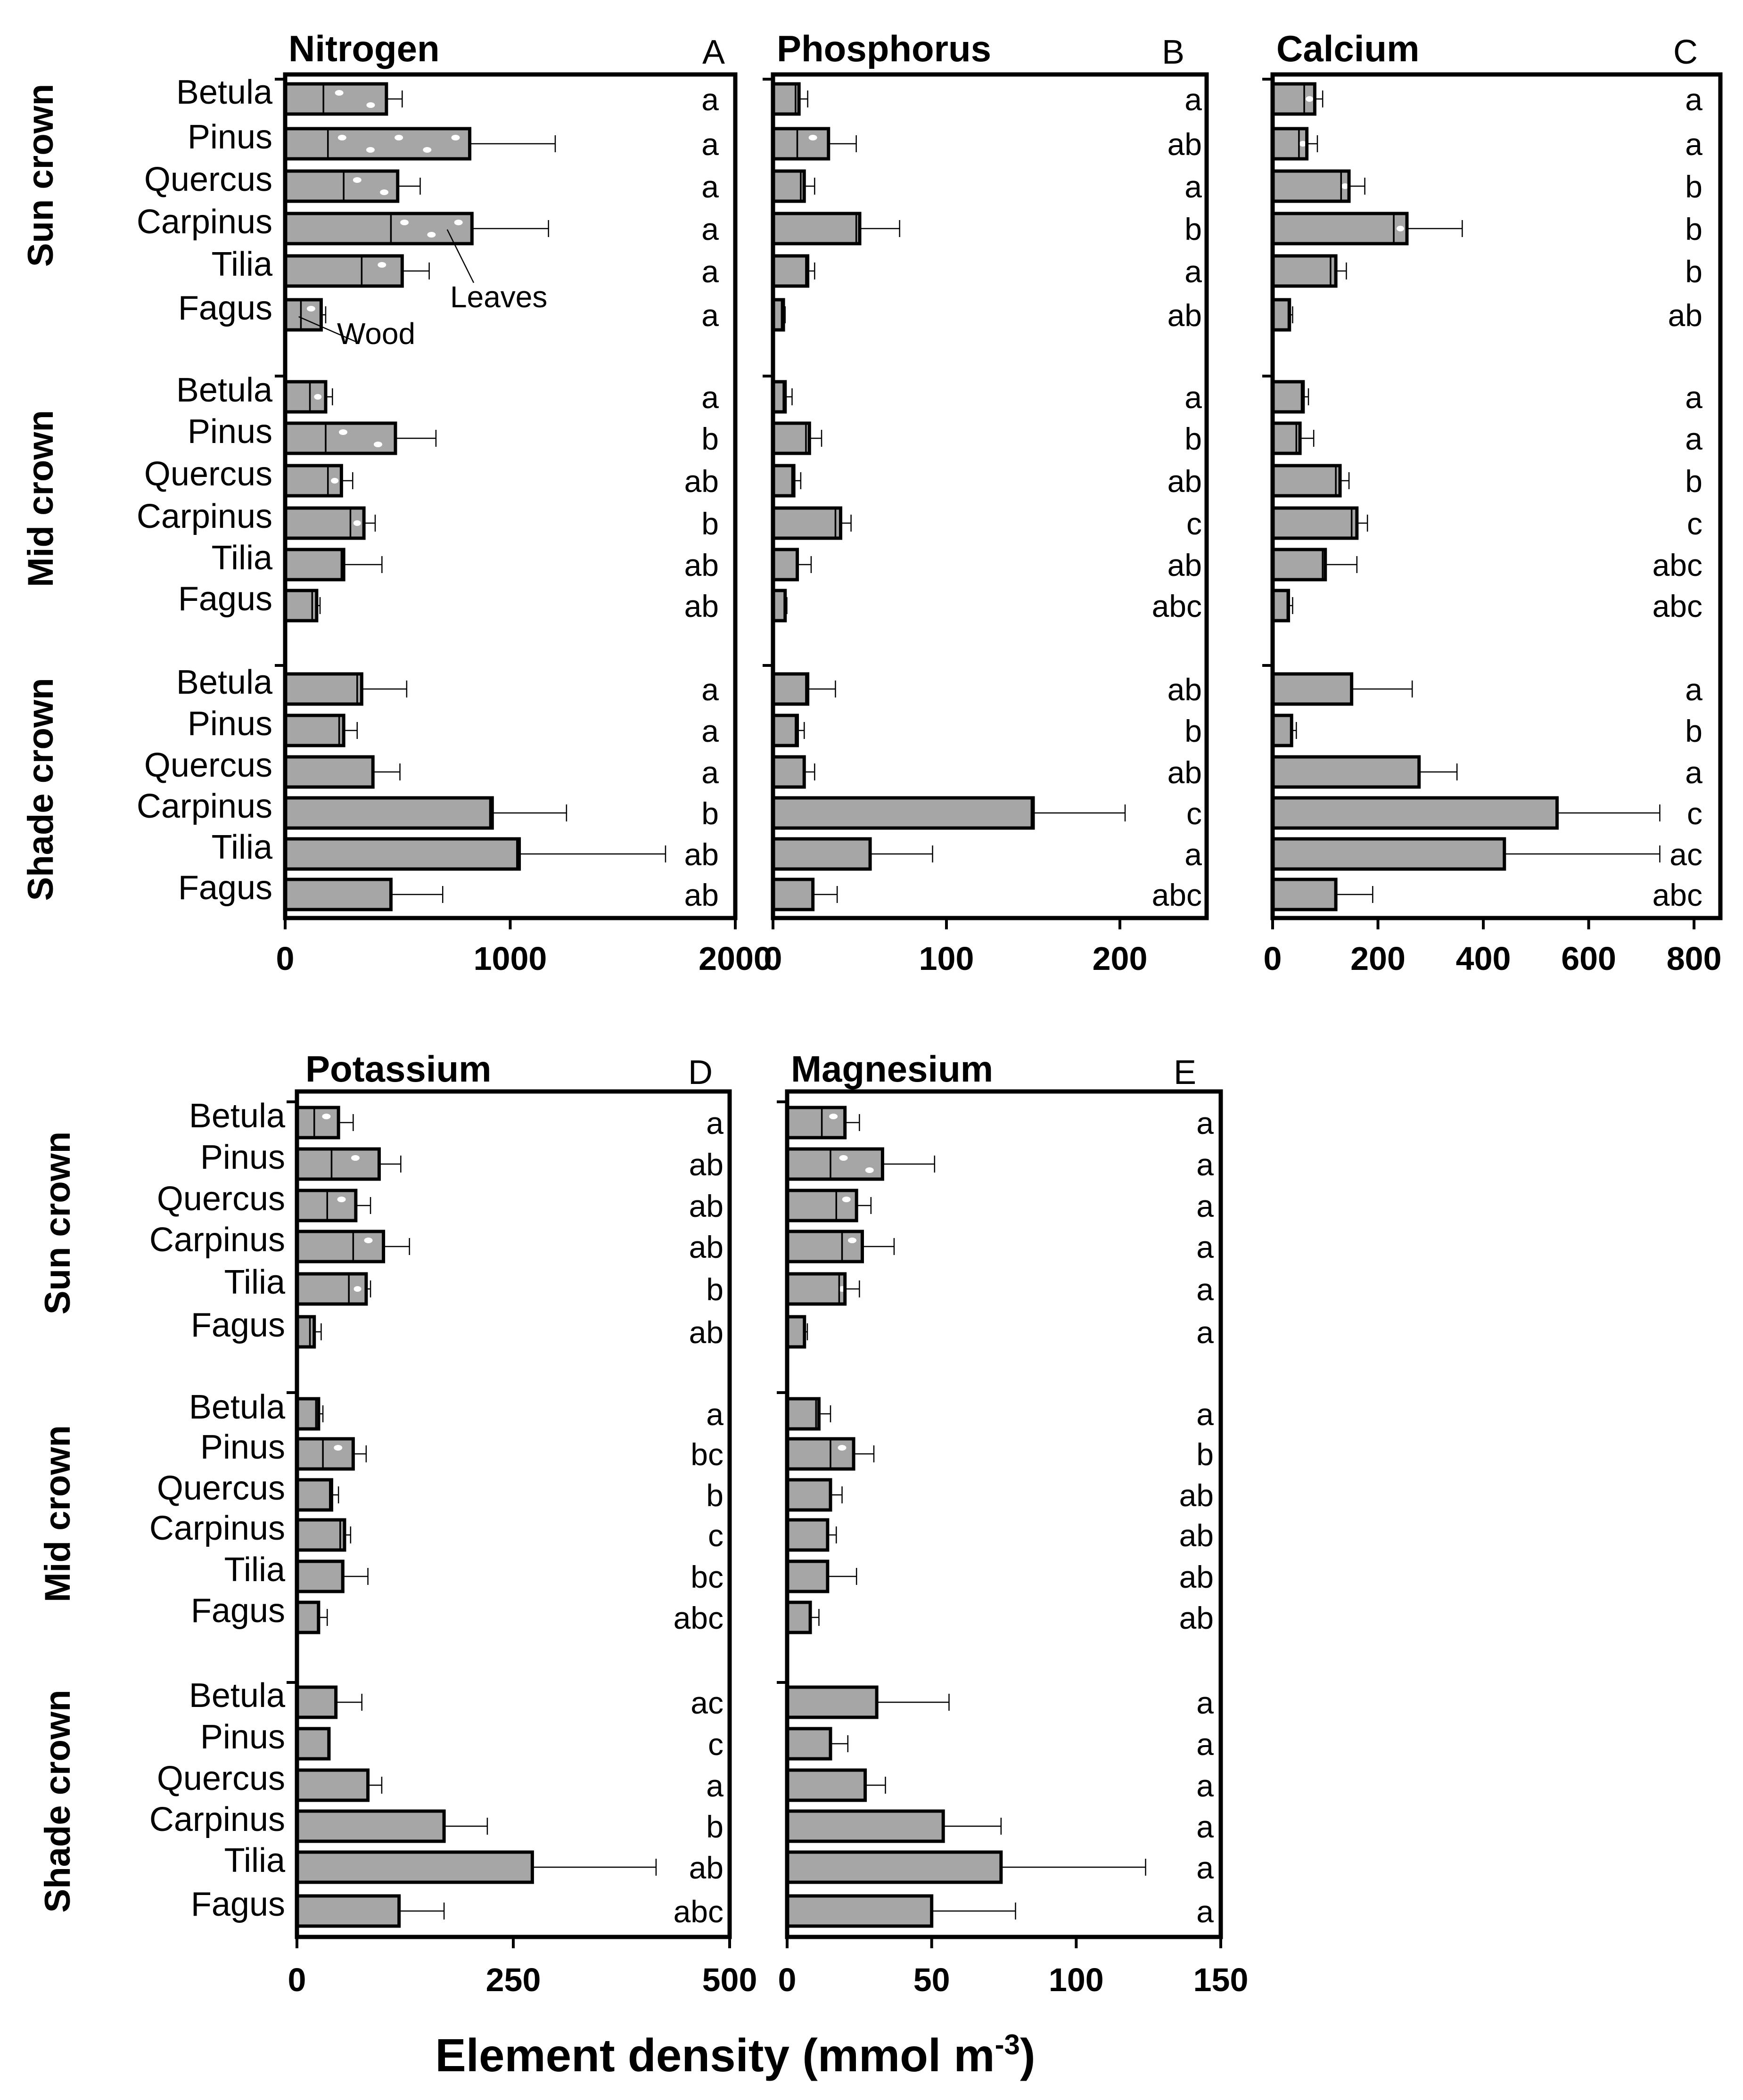 The height and width of the screenshot is (2100, 1743). I want to click on x-tick-label: 1000, so click(510, 958).